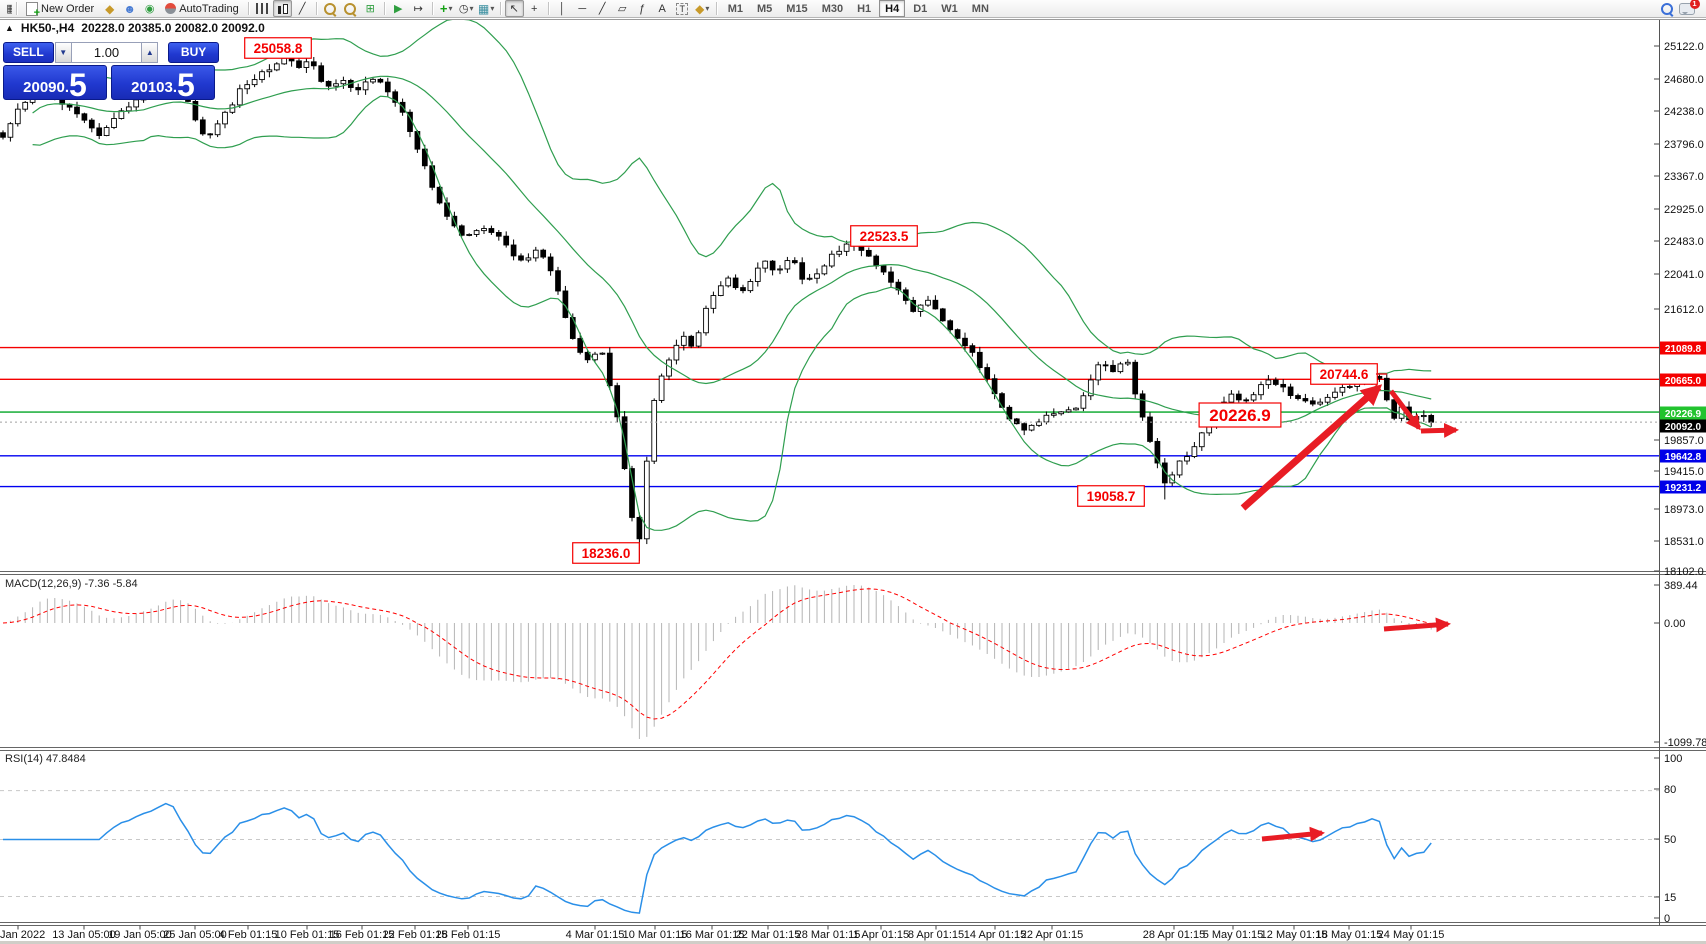  Describe the element at coordinates (209, 8) in the screenshot. I see `autotrading-label: AutoTrading` at that location.